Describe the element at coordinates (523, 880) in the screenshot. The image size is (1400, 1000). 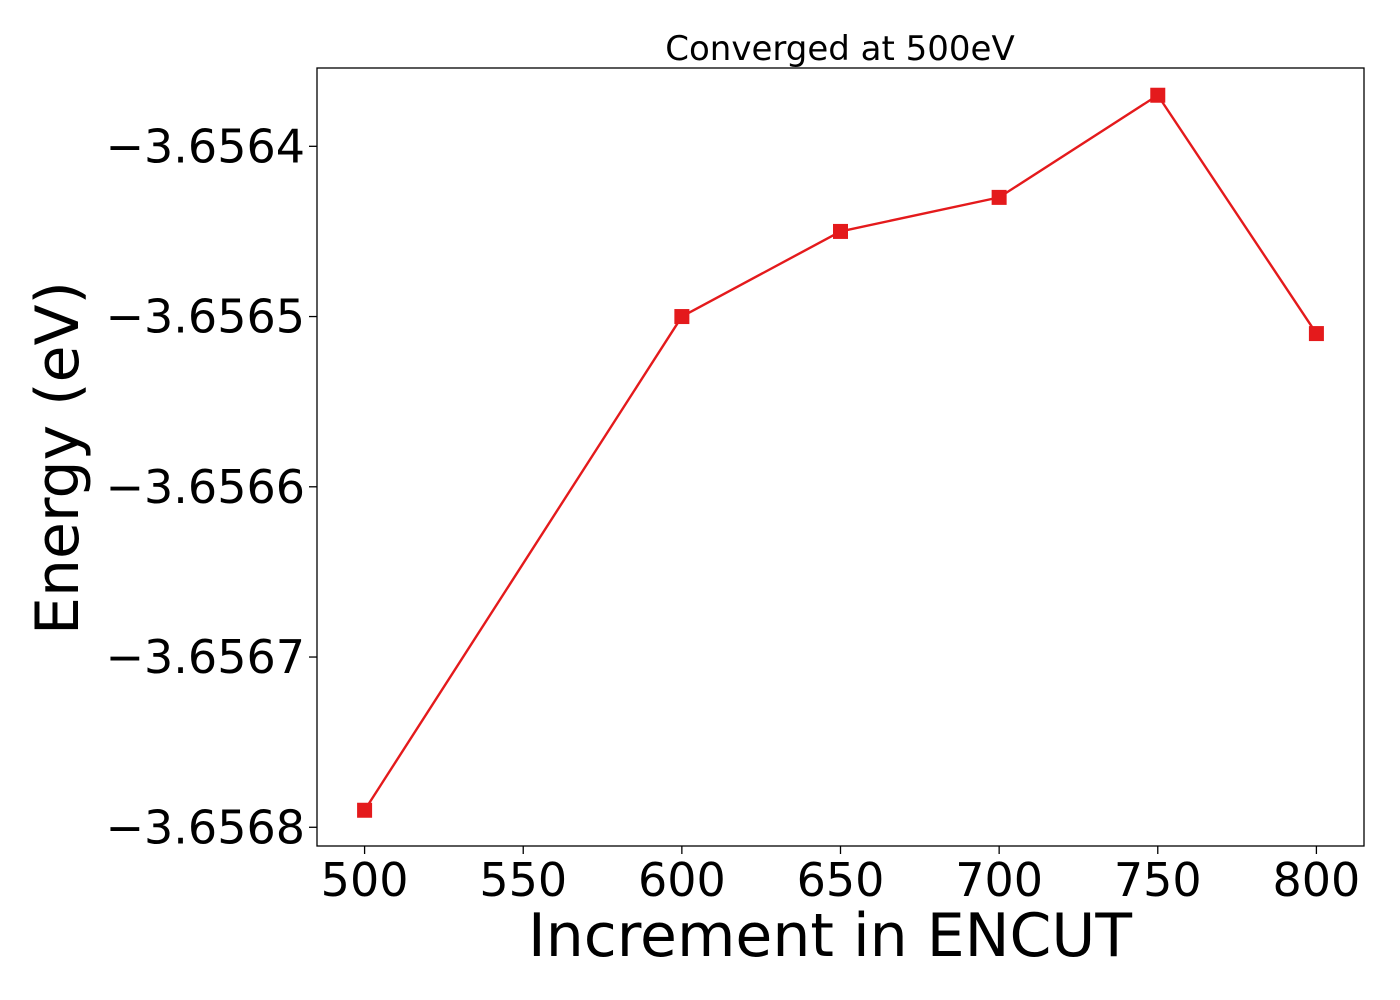
I see `x-tick-label: 550` at that location.